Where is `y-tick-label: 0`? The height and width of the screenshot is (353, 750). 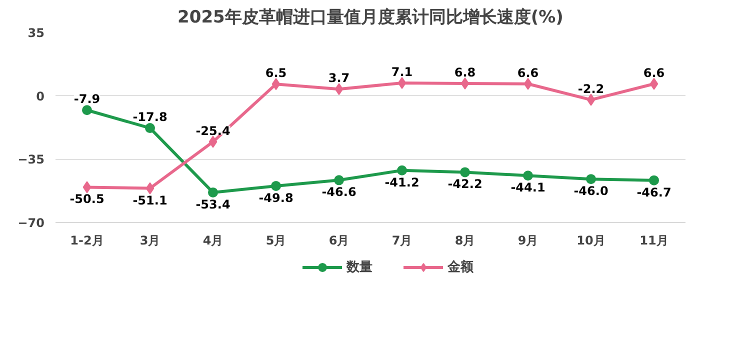
y-tick-label: 0 is located at coordinates (40, 96).